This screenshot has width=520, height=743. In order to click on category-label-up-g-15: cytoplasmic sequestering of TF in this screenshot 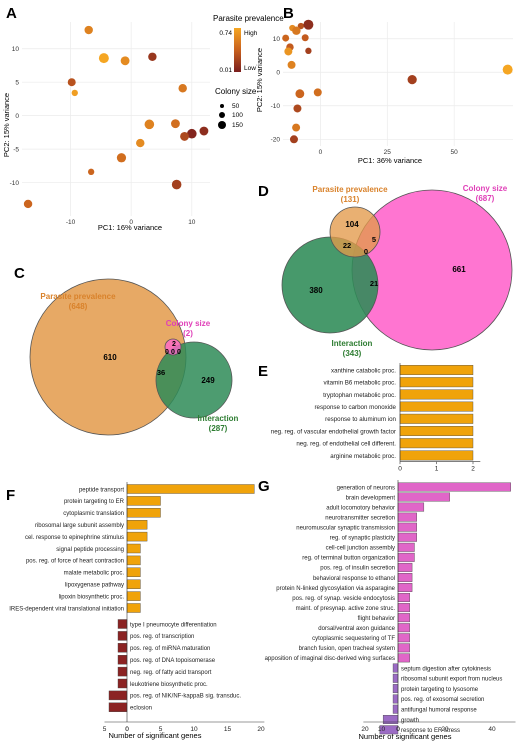, I will do `click(353, 639)`.